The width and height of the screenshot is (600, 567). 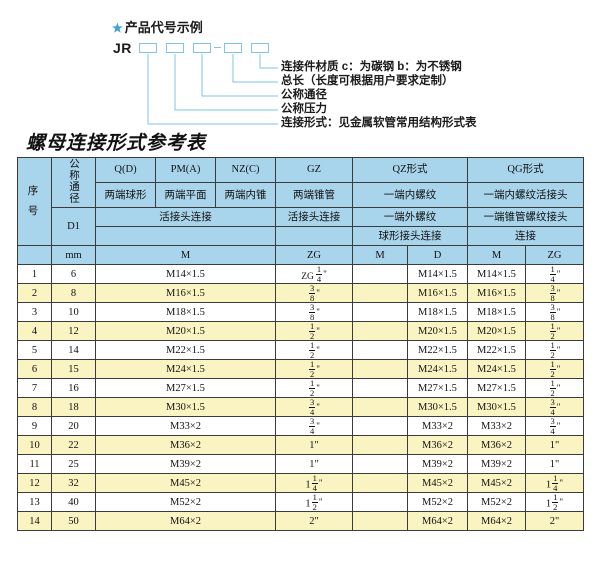 What do you see at coordinates (185, 255) in the screenshot?
I see `header-unit-m: M` at bounding box center [185, 255].